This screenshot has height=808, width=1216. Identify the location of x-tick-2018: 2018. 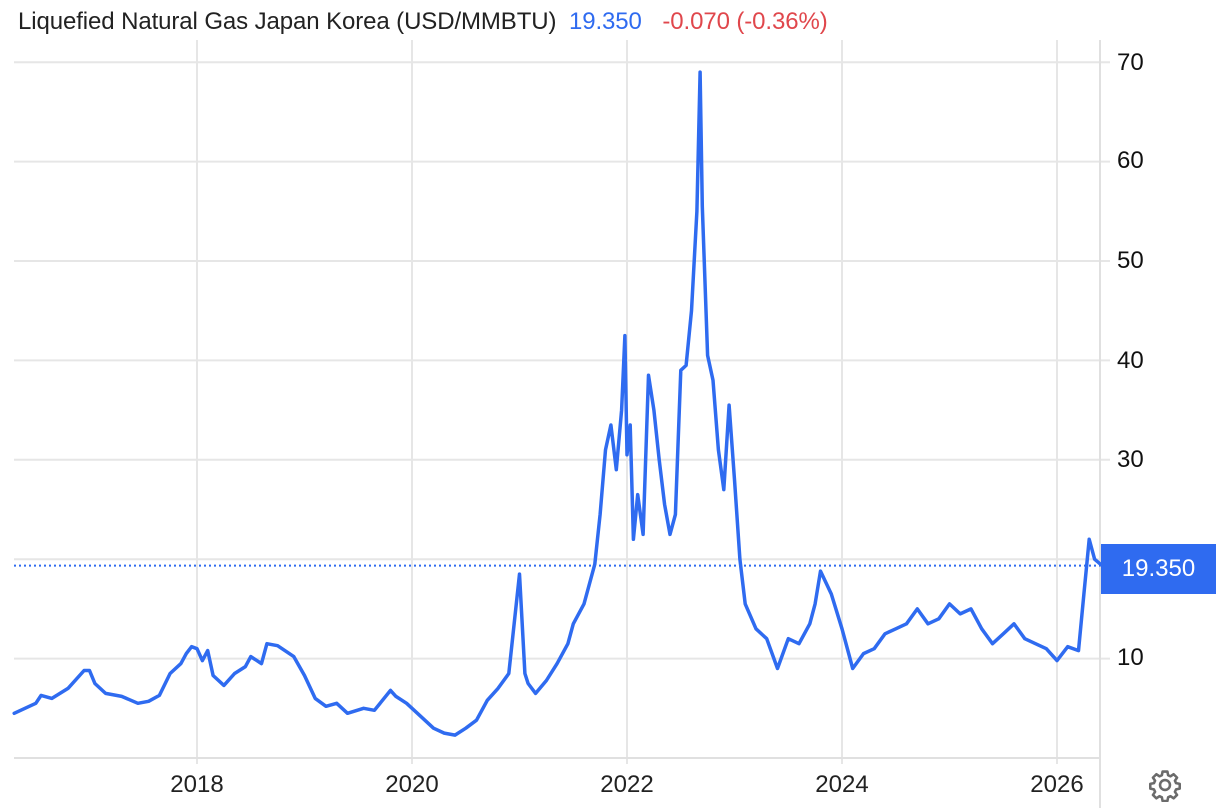
(197, 784).